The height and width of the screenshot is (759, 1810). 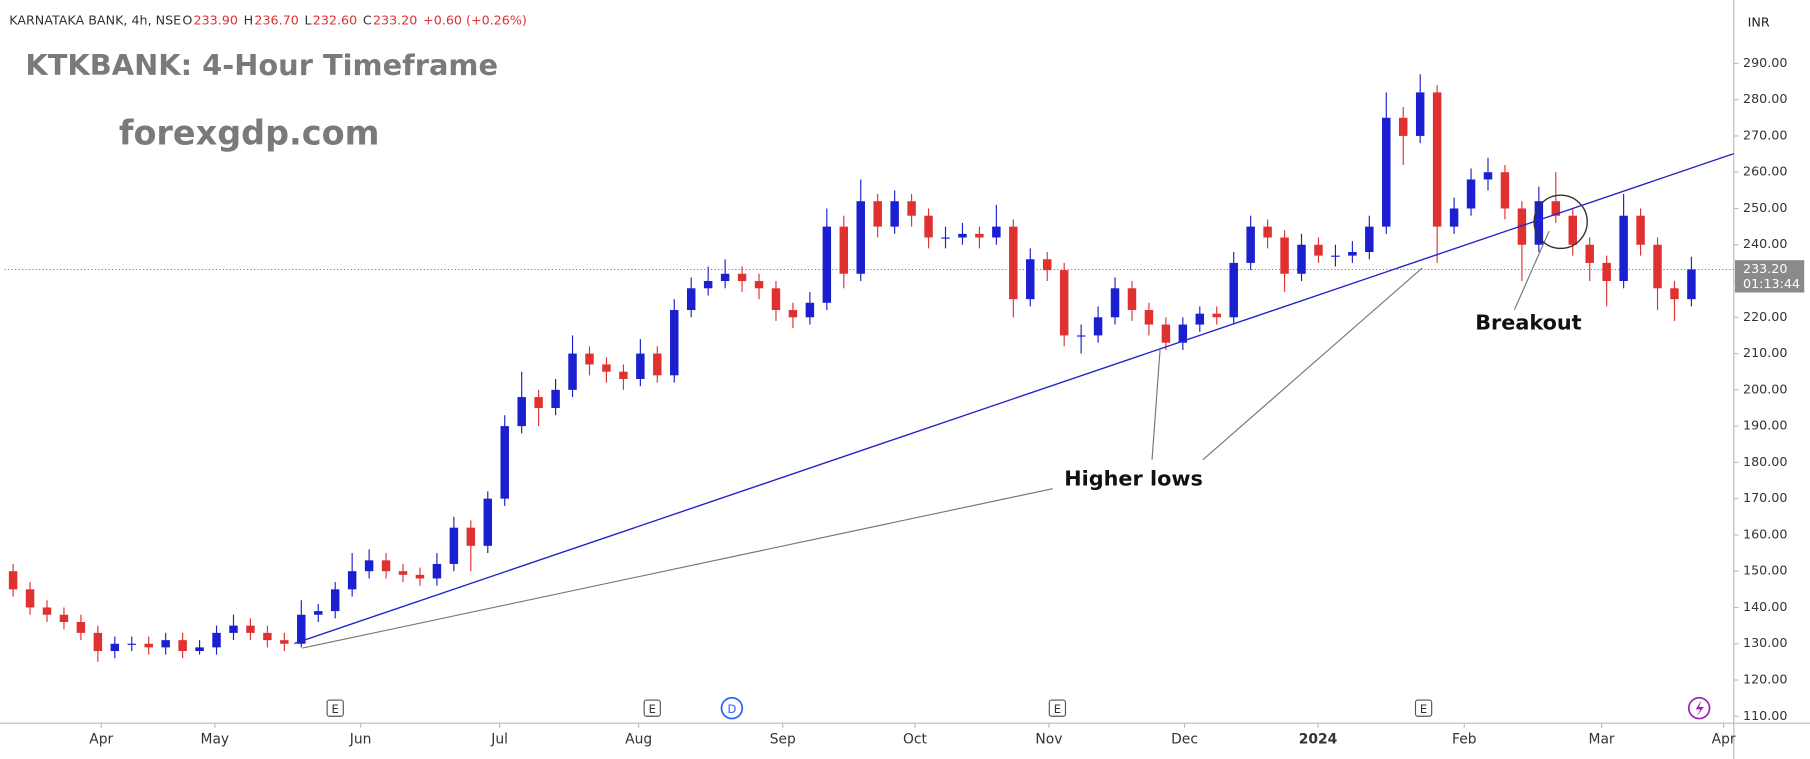 I want to click on ohlc-value: 232.60, so click(x=335, y=19).